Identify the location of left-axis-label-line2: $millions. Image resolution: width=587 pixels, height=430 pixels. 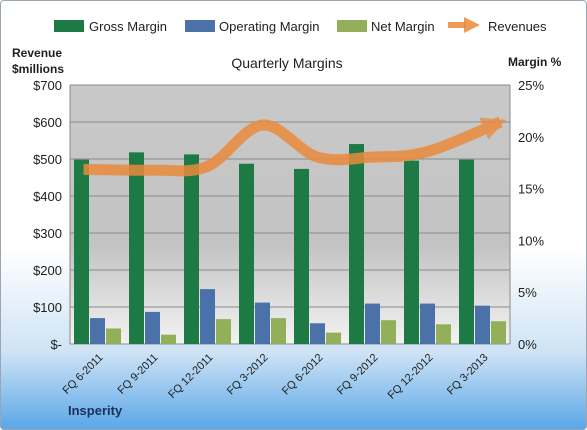
(38, 69).